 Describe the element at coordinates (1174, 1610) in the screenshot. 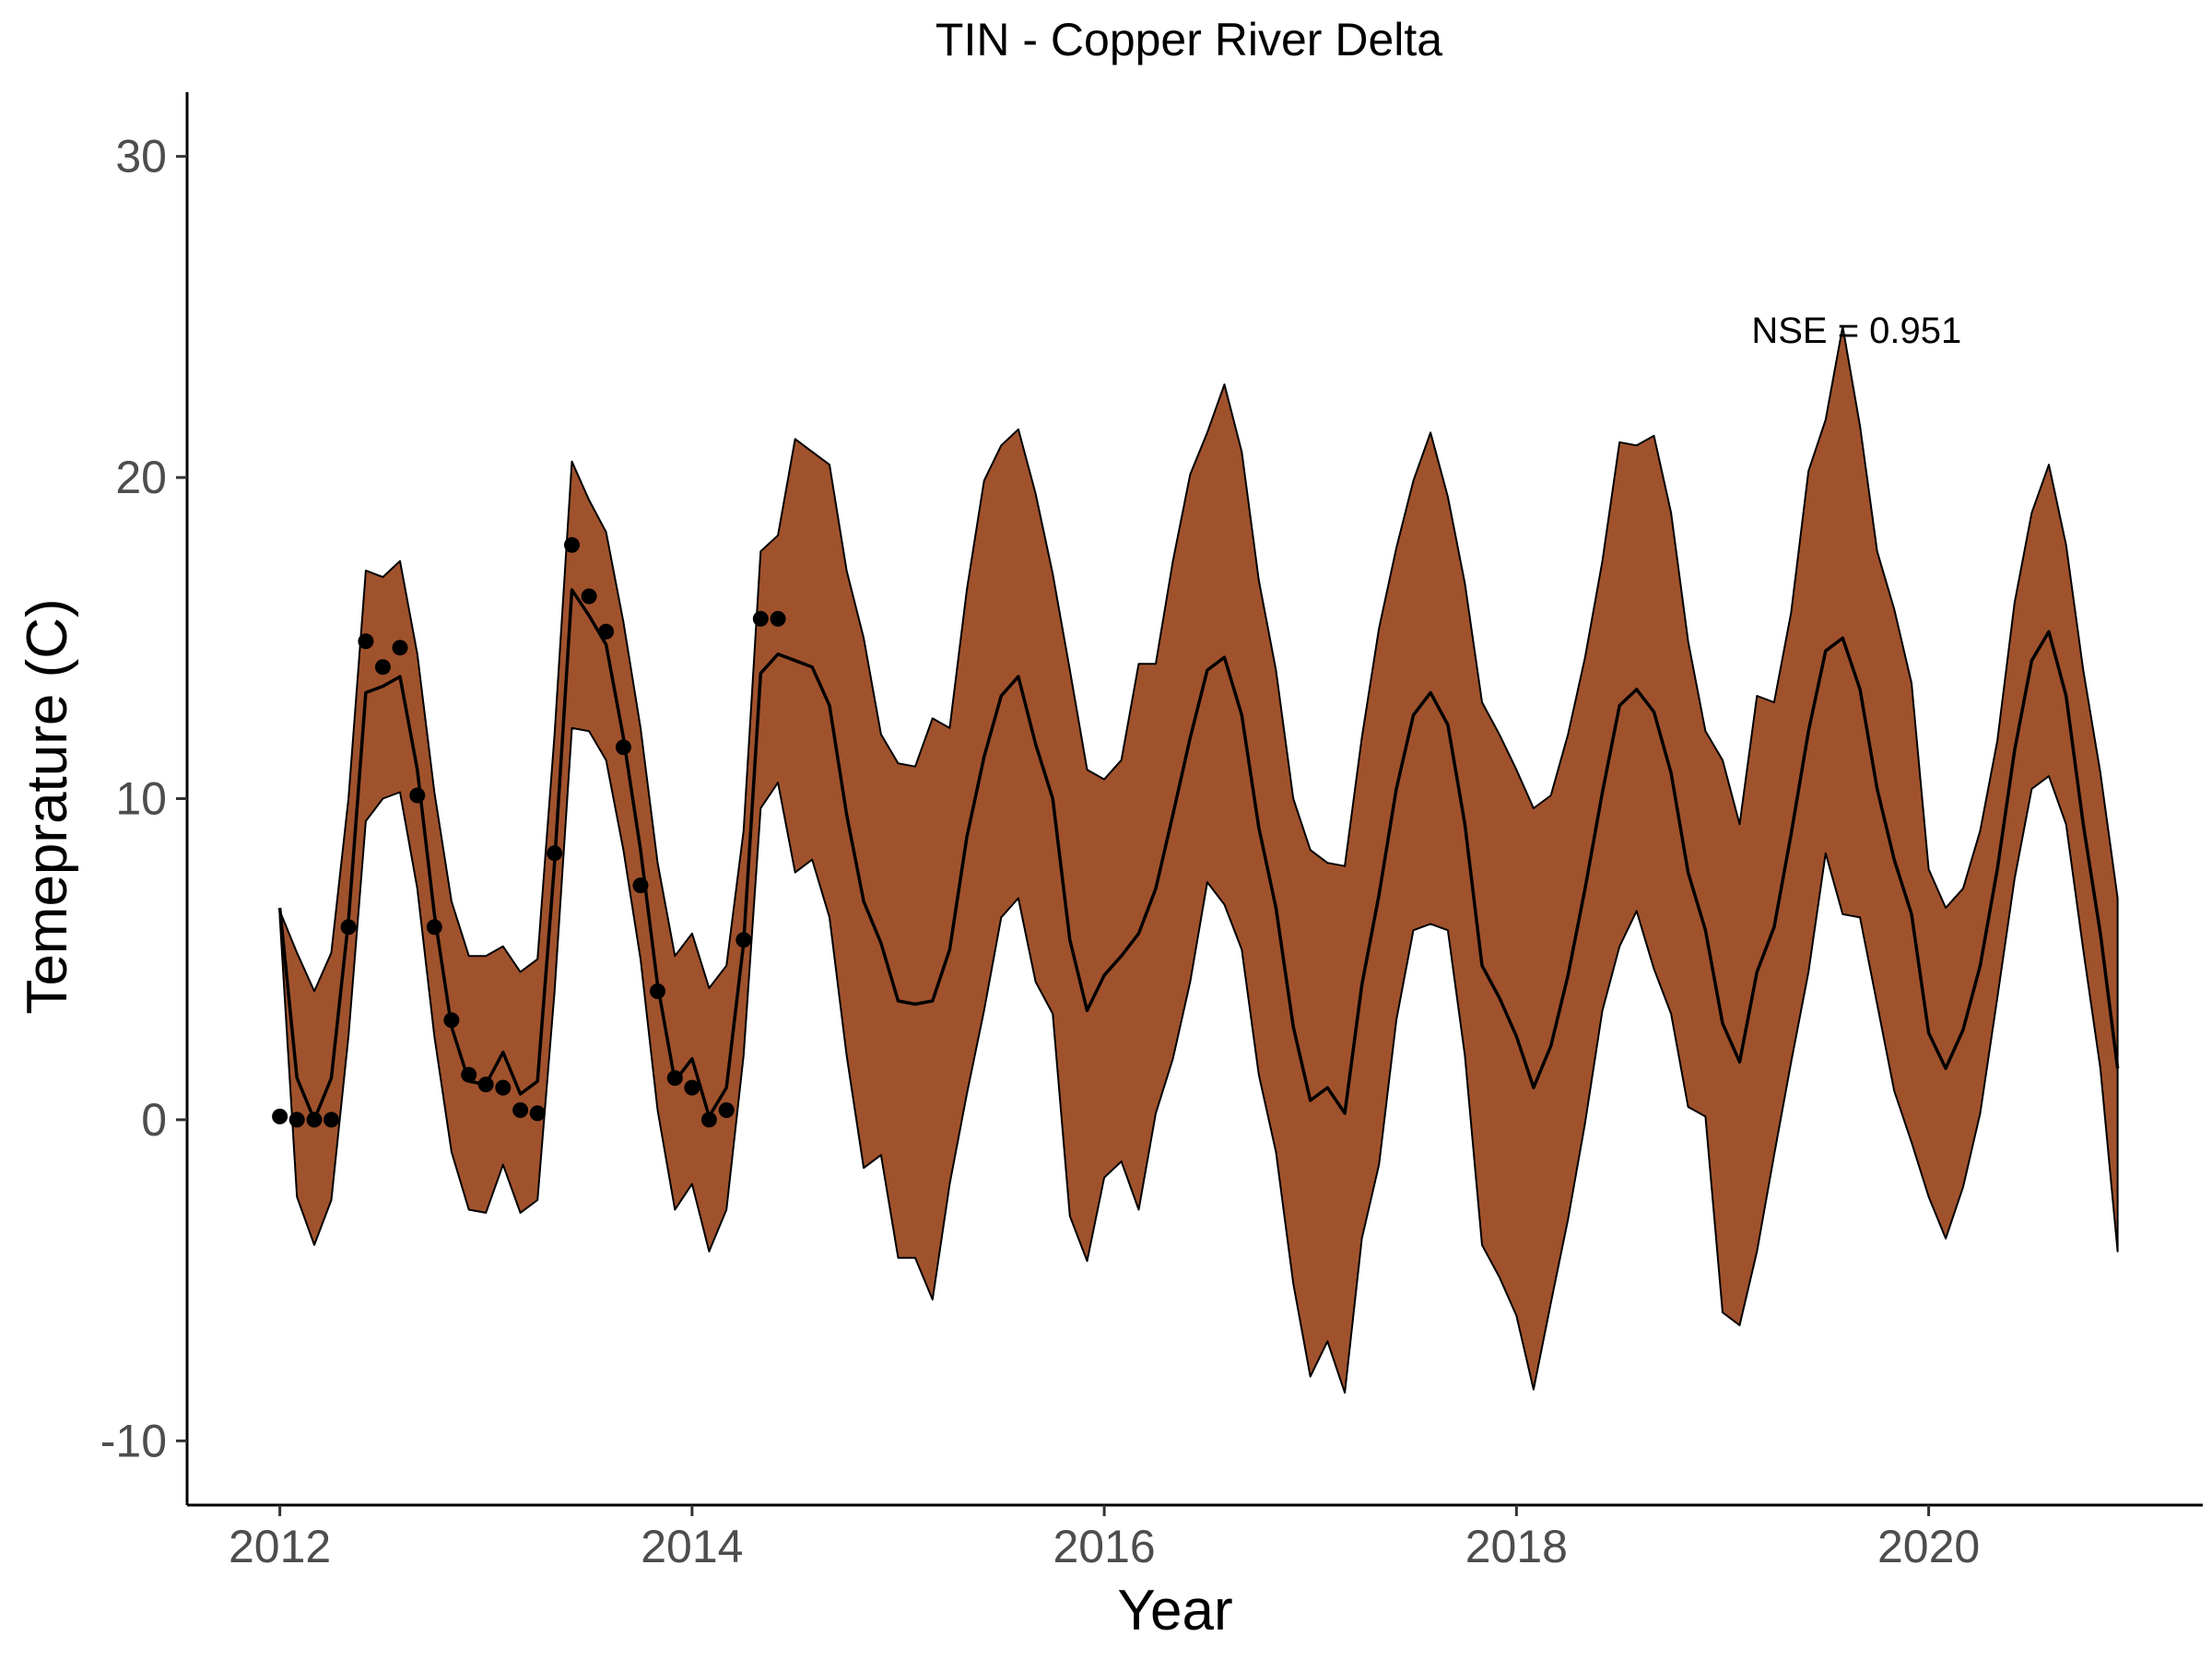

I see `x-axis-title: Year` at that location.